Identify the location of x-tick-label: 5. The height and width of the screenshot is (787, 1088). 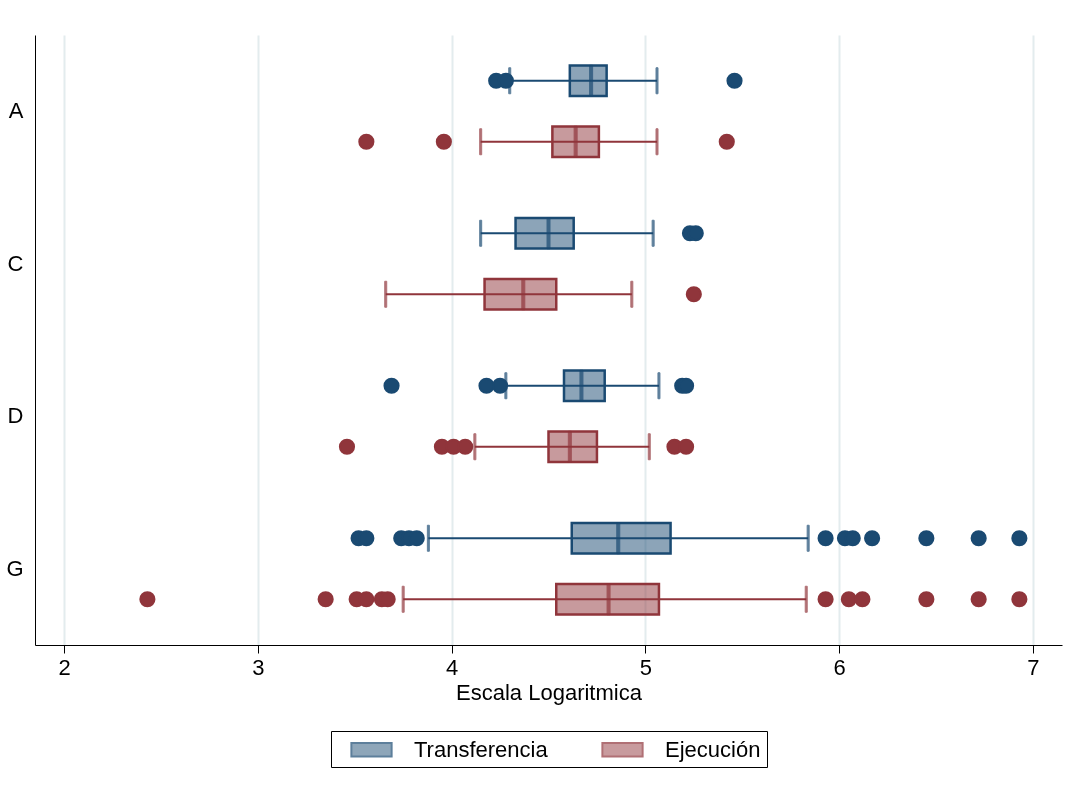
(646, 667).